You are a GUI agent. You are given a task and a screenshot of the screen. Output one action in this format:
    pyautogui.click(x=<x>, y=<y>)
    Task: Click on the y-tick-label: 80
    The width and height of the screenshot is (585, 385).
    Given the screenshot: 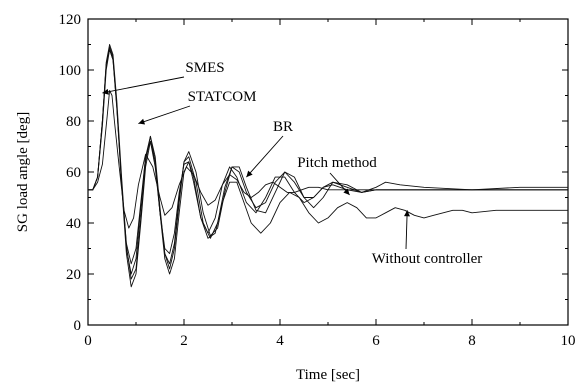 What is the action you would take?
    pyautogui.click(x=73, y=122)
    